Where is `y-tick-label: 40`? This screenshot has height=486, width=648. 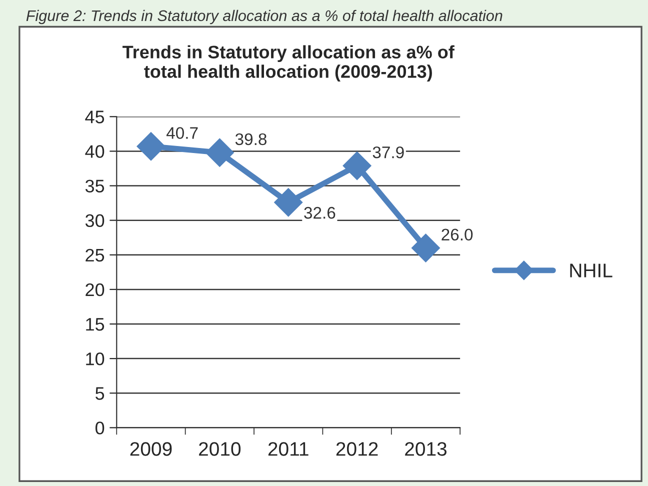
y-tick-label: 40 is located at coordinates (94, 151).